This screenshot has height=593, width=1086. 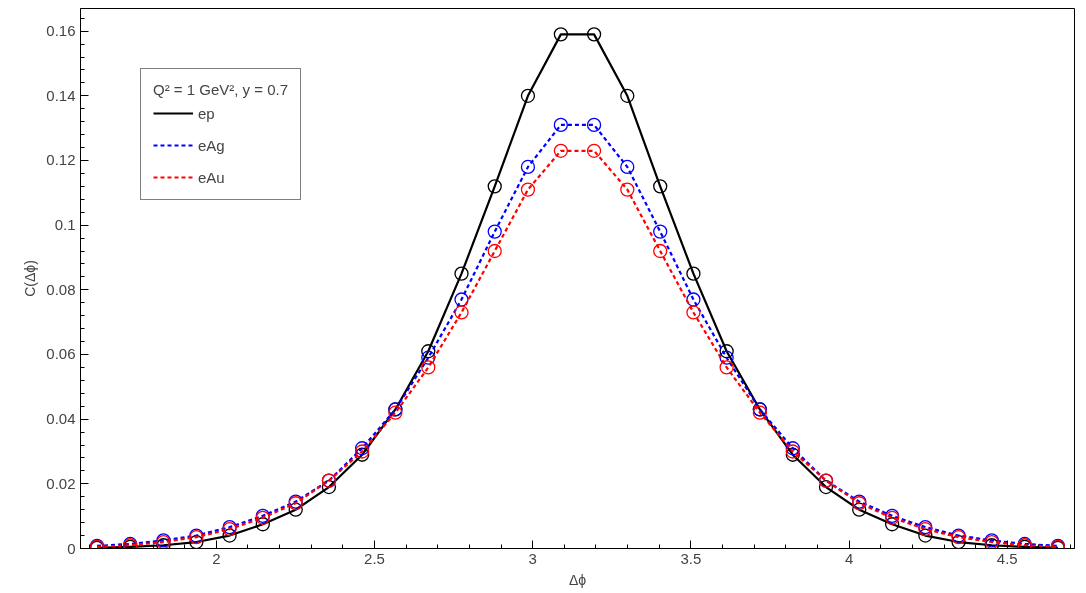 I want to click on y-tick-label: 0.08, so click(x=61, y=289).